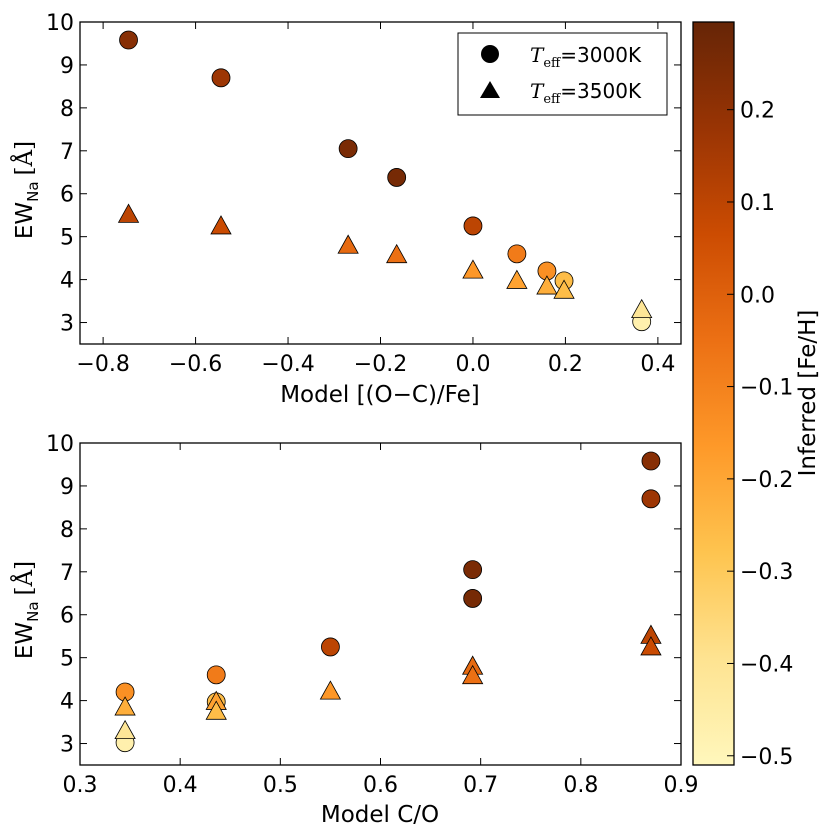 The width and height of the screenshot is (830, 830). Describe the element at coordinates (681, 785) in the screenshot. I see `bottom-x-tick-label: 0.9` at that location.